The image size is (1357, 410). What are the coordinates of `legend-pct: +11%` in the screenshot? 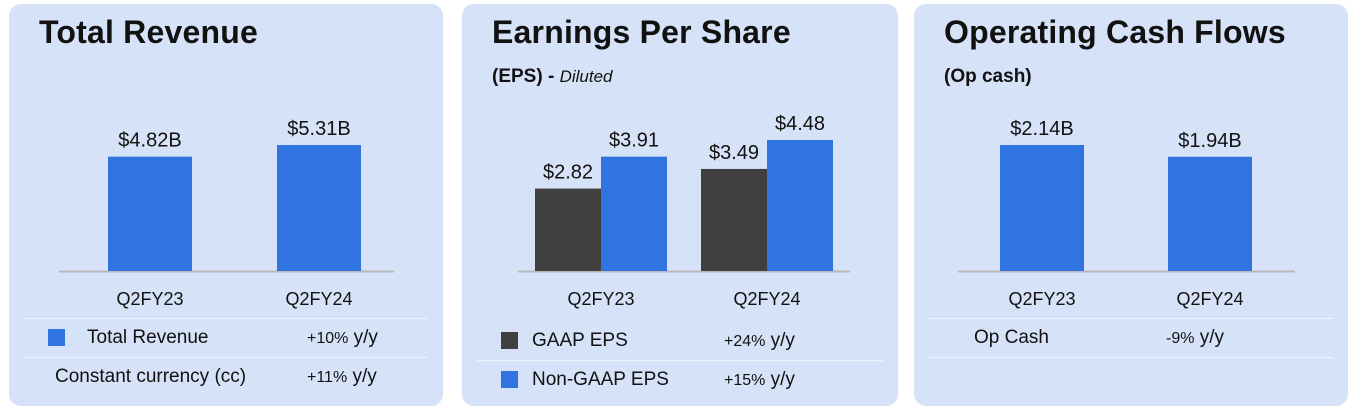 It's located at (327, 377).